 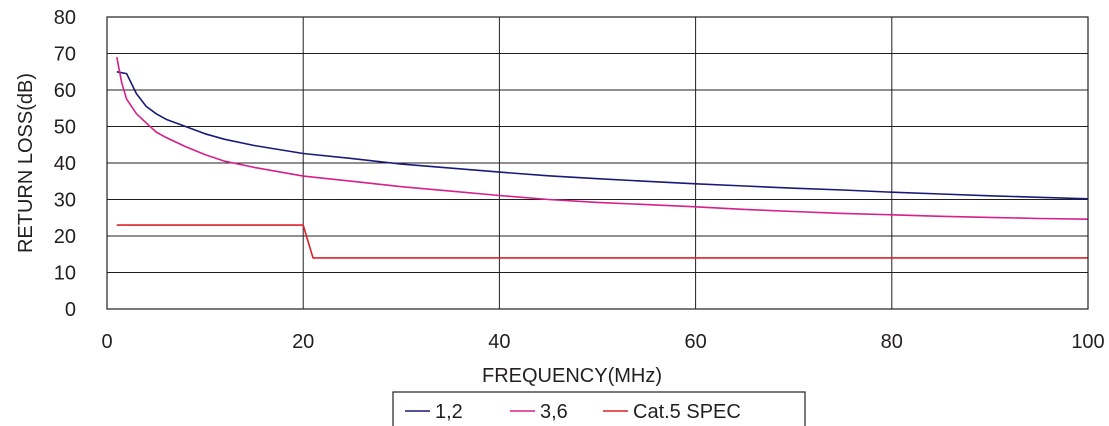 What do you see at coordinates (65, 128) in the screenshot?
I see `y-tick-label: 50` at bounding box center [65, 128].